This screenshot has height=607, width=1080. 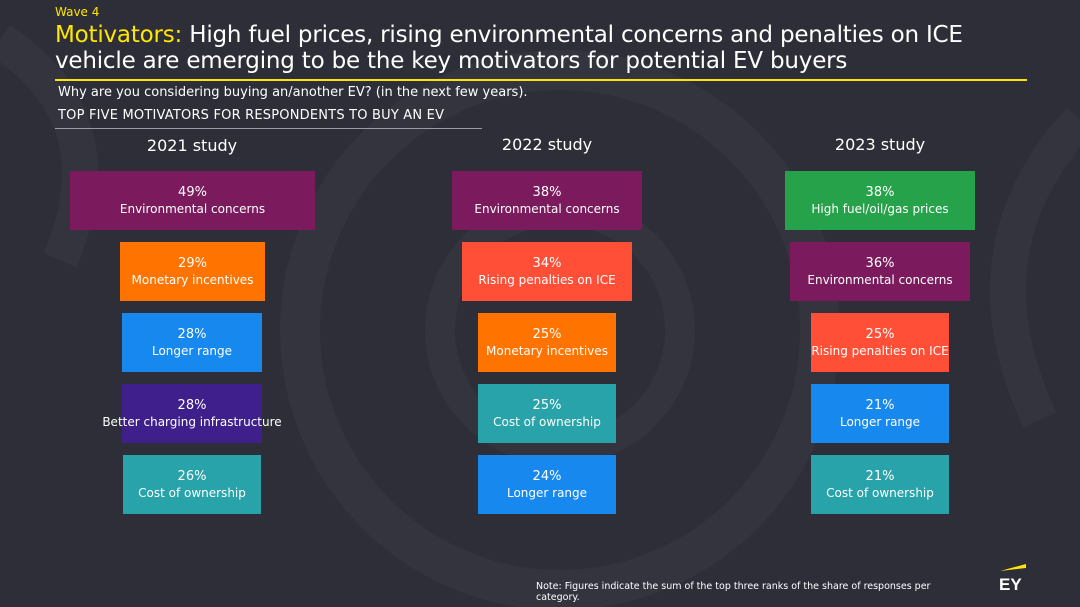 What do you see at coordinates (547, 476) in the screenshot?
I see `bar-value-label: 24%` at bounding box center [547, 476].